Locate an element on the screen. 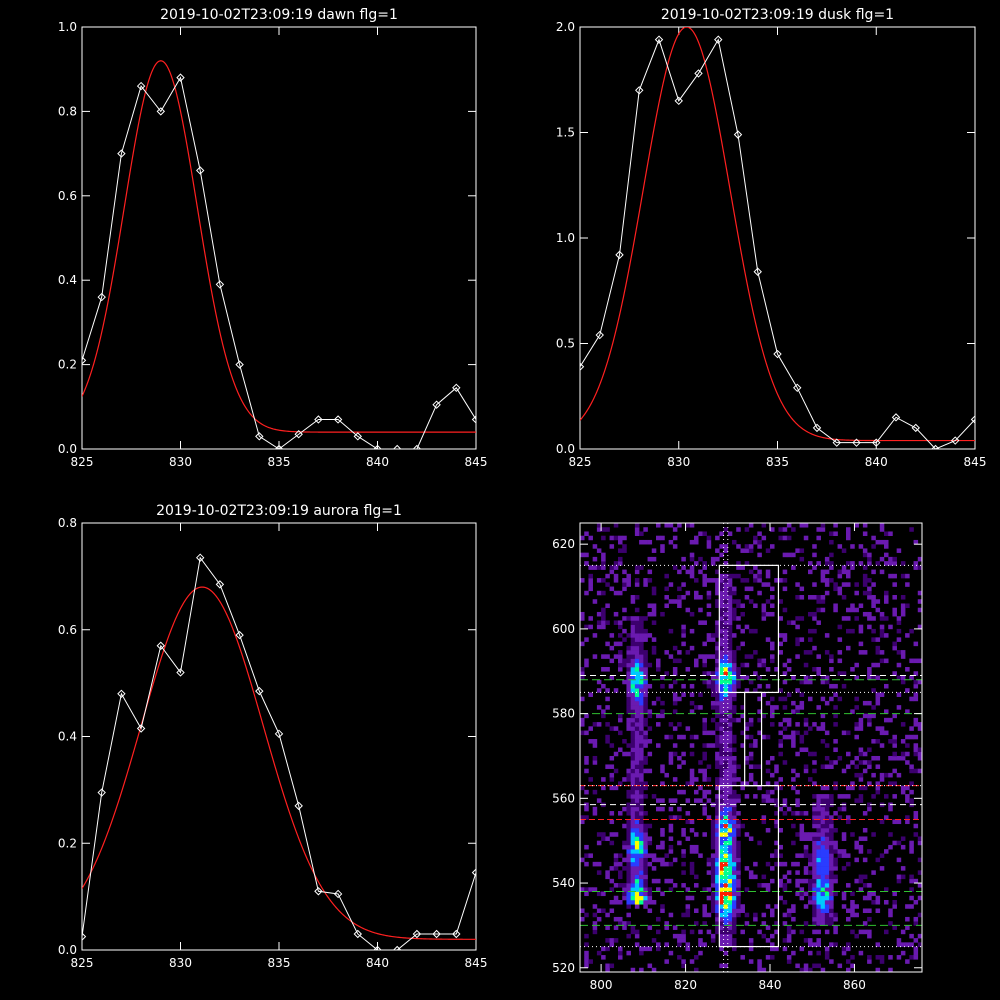 The width and height of the screenshot is (1000, 1000). x-tick-label: 820 is located at coordinates (685, 985).